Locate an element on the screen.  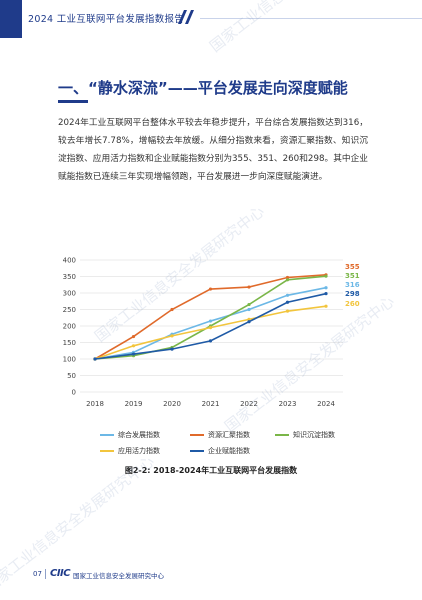
section-title-underline is located at coordinates (73, 101).